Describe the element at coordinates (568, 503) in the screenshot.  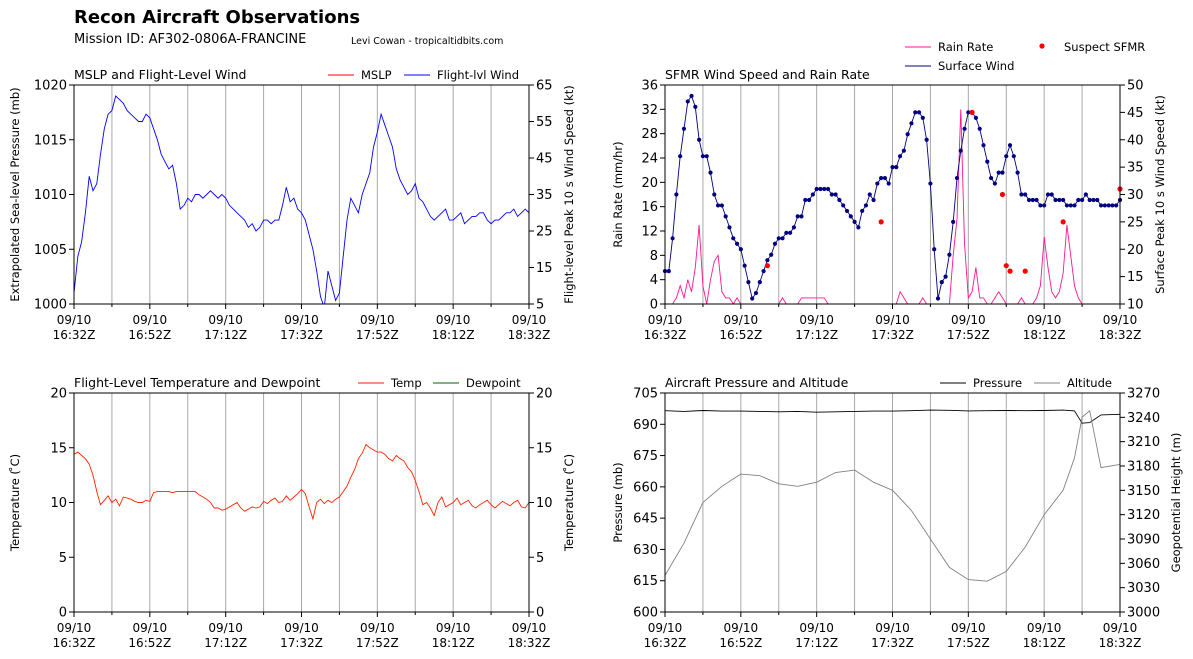
I see `y-axis-label-right: Temperature ( ̊C)` at that location.